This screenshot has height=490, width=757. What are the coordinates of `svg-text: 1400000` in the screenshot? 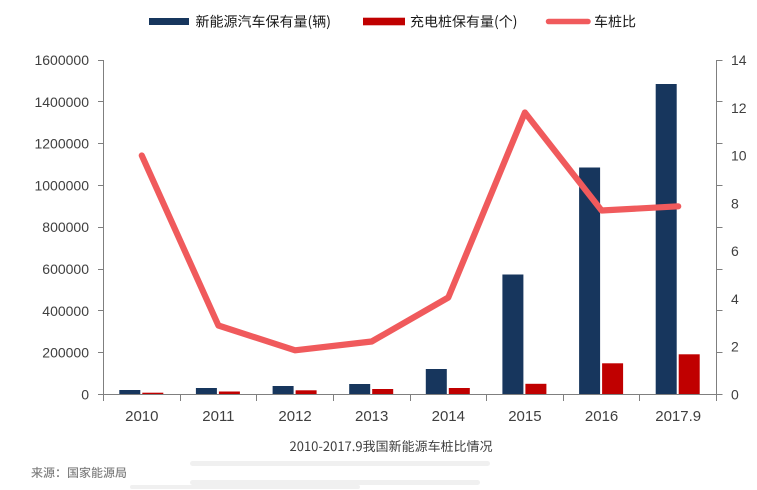 It's located at (61, 102).